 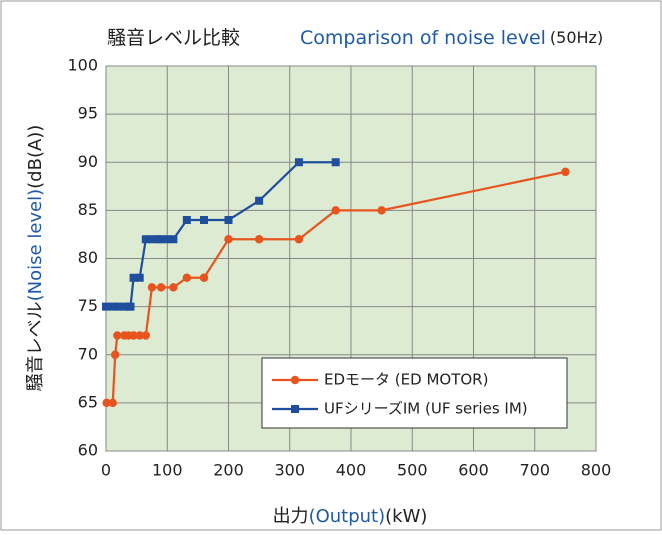 What do you see at coordinates (35, 346) in the screenshot?
I see `y-label-ja: 騒音レベル` at bounding box center [35, 346].